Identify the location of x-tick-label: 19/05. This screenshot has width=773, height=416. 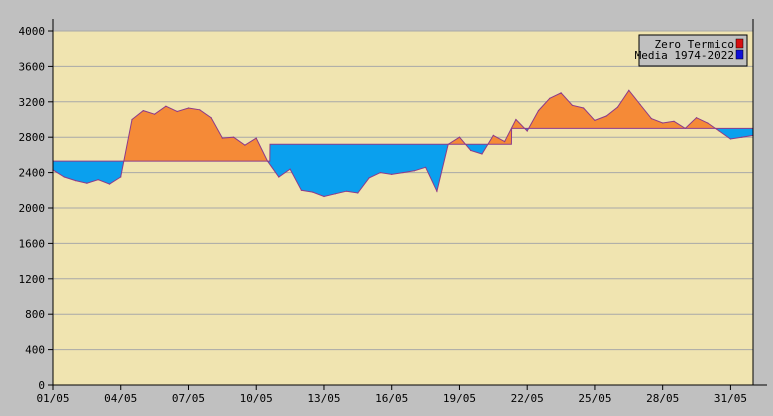
(459, 398).